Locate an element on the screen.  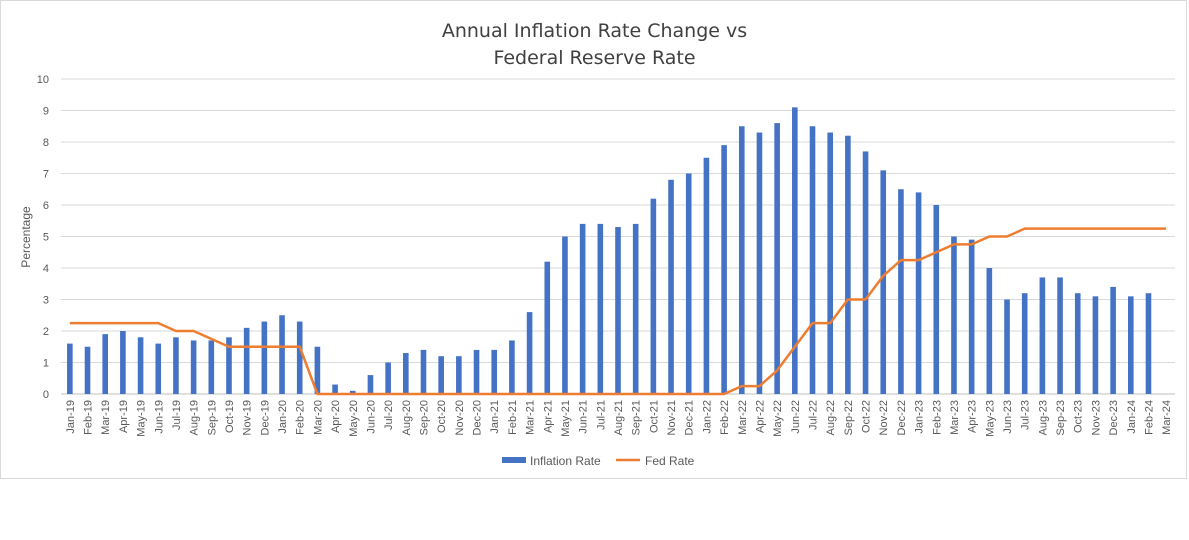
x-tick-label: Jun-21 is located at coordinates (584, 417).